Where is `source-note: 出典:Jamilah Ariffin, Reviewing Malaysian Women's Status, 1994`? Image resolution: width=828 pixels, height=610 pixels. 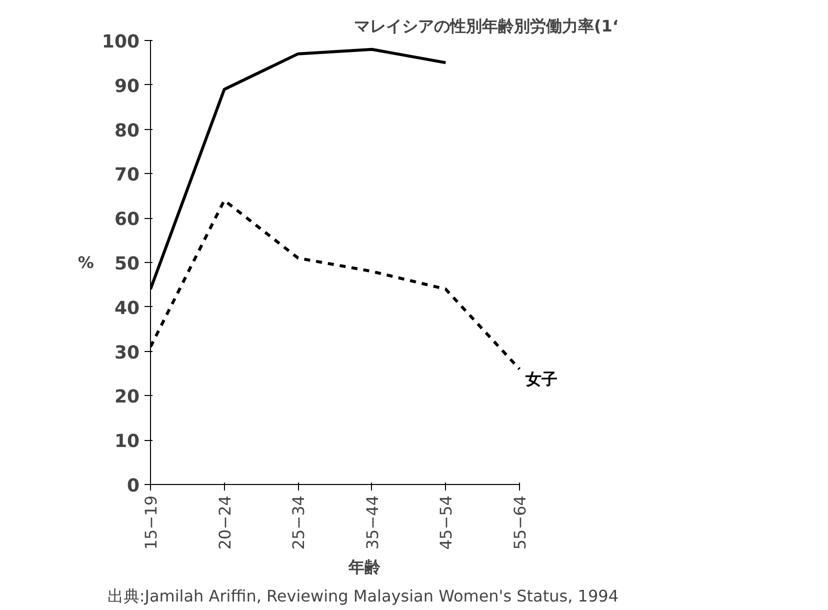
source-note: 出典:Jamilah Ariffin, Reviewing Malaysian Women's Status, 1994 is located at coordinates (363, 596).